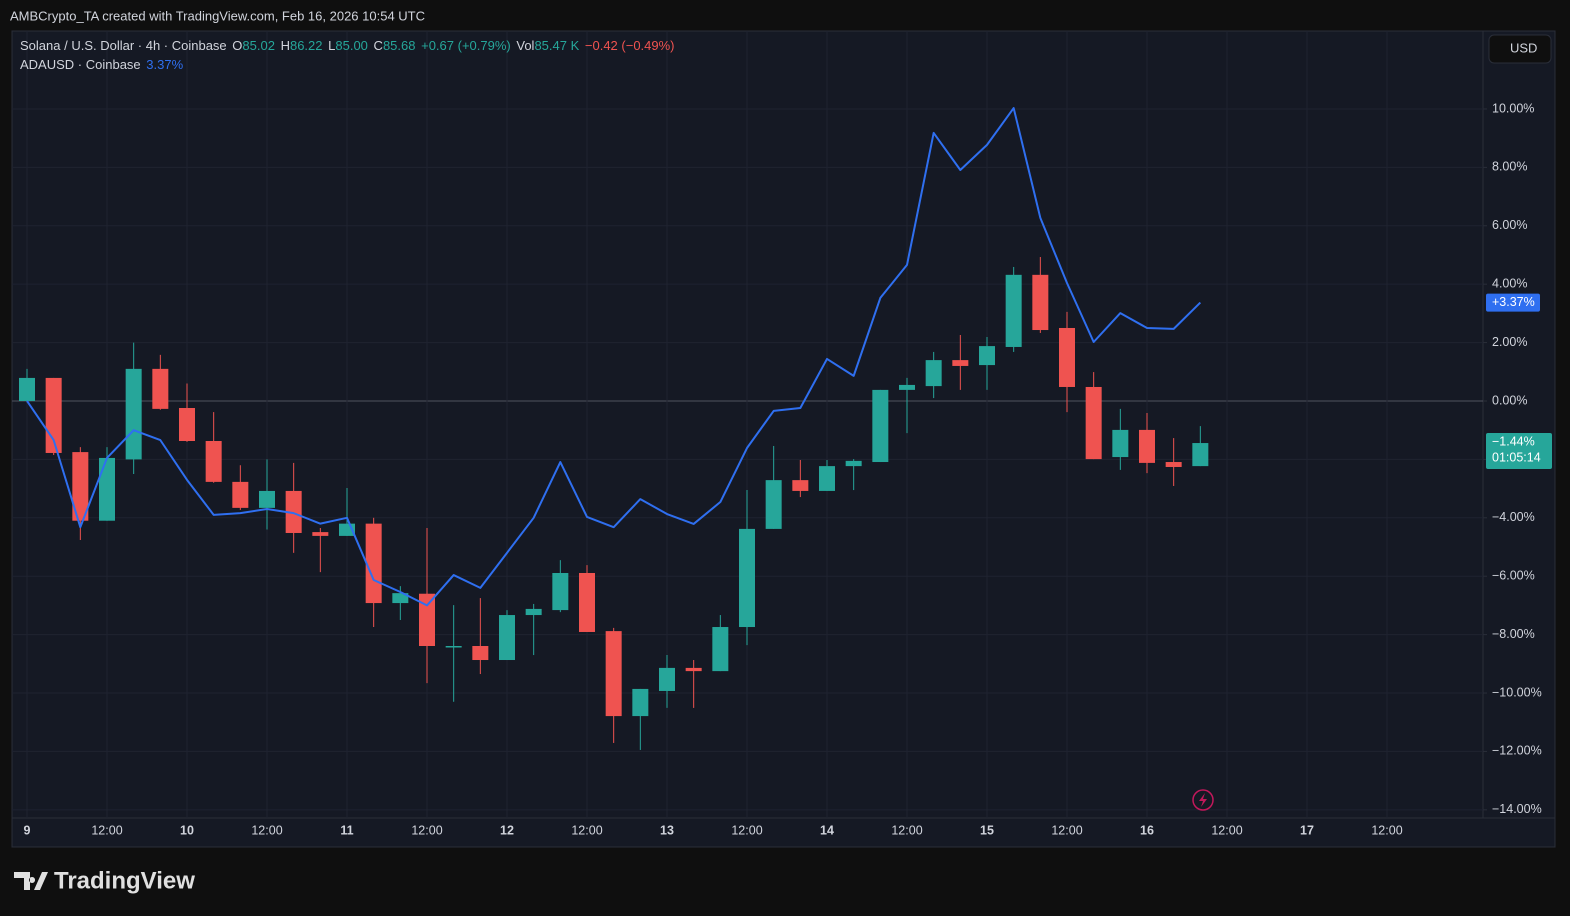  I want to click on symbol: Solana / U.S. Dollar · 4h · Coinbase, so click(123, 45).